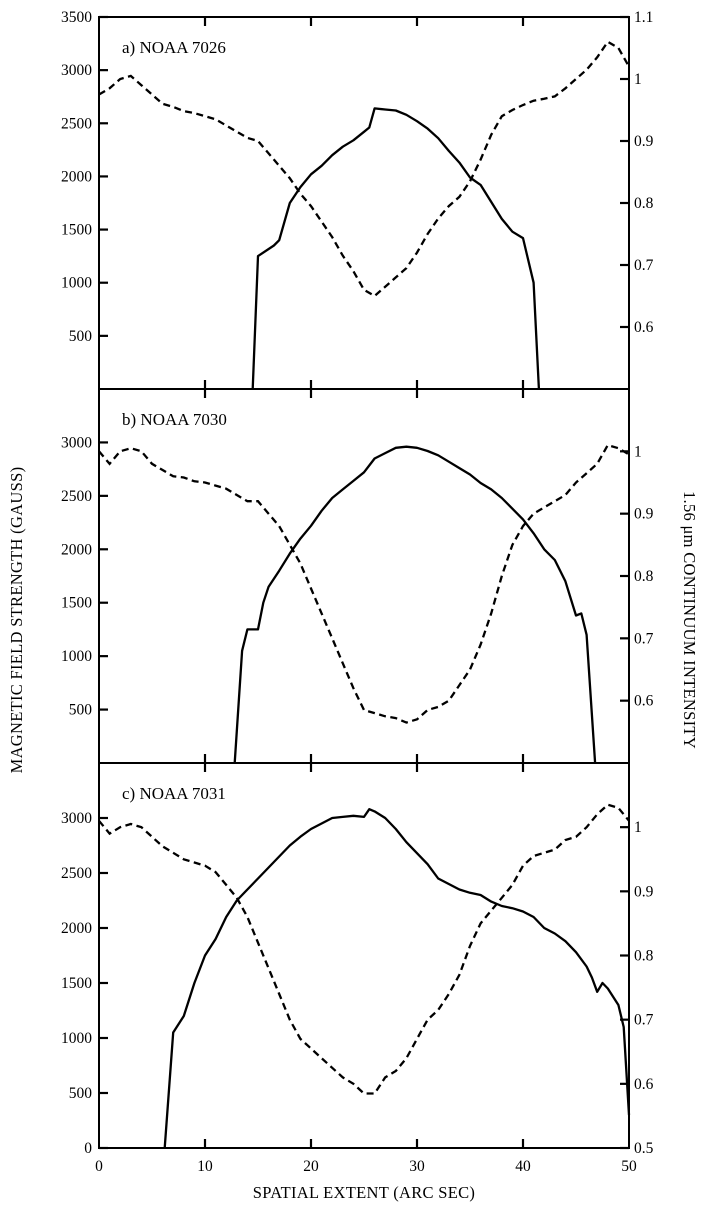  What do you see at coordinates (16, 620) in the screenshot?
I see `y-axis-left-title: MAGNETIC FIELD STRENGTH (GAUSS)` at bounding box center [16, 620].